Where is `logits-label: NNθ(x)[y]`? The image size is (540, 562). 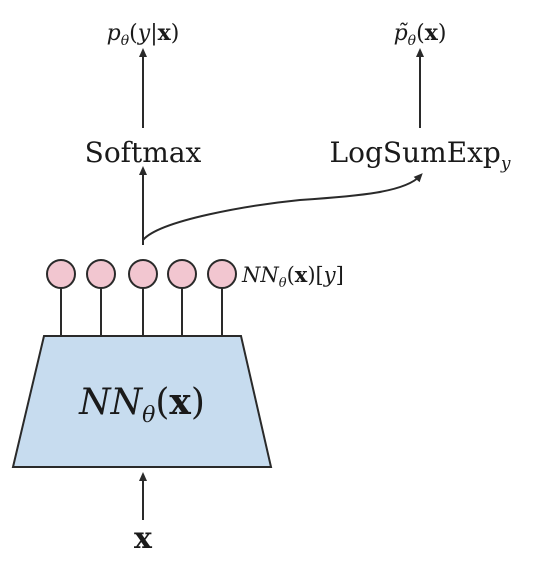
logits-label: NNθ(x)[y] is located at coordinates (292, 276).